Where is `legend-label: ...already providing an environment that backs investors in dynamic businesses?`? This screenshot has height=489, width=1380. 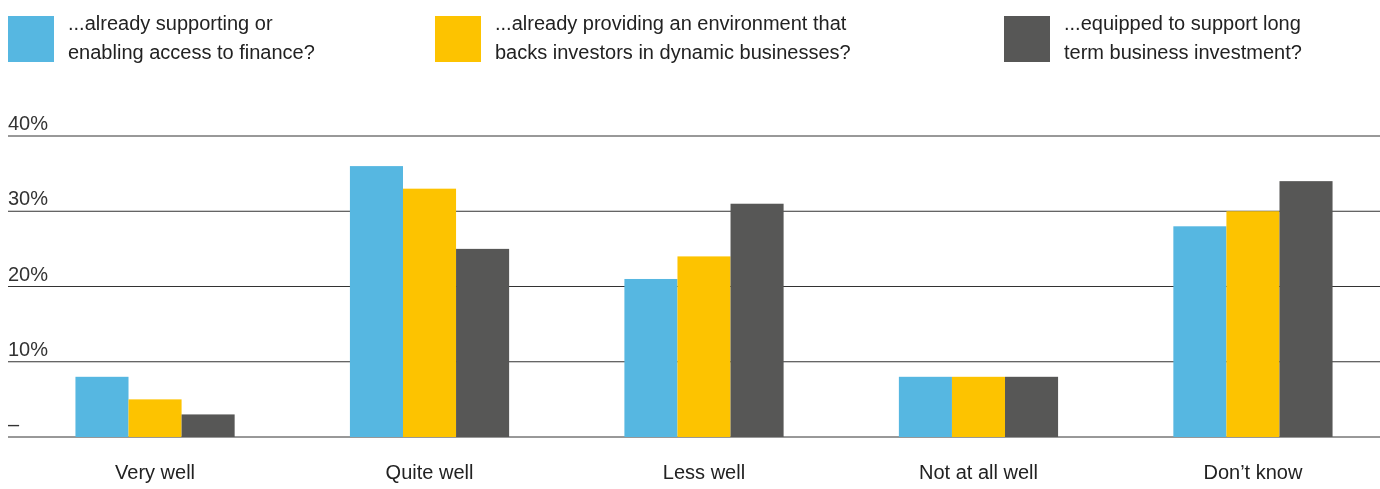
legend-label: ...already providing an environment that backs investors in dynamic businesses? is located at coordinates (673, 37).